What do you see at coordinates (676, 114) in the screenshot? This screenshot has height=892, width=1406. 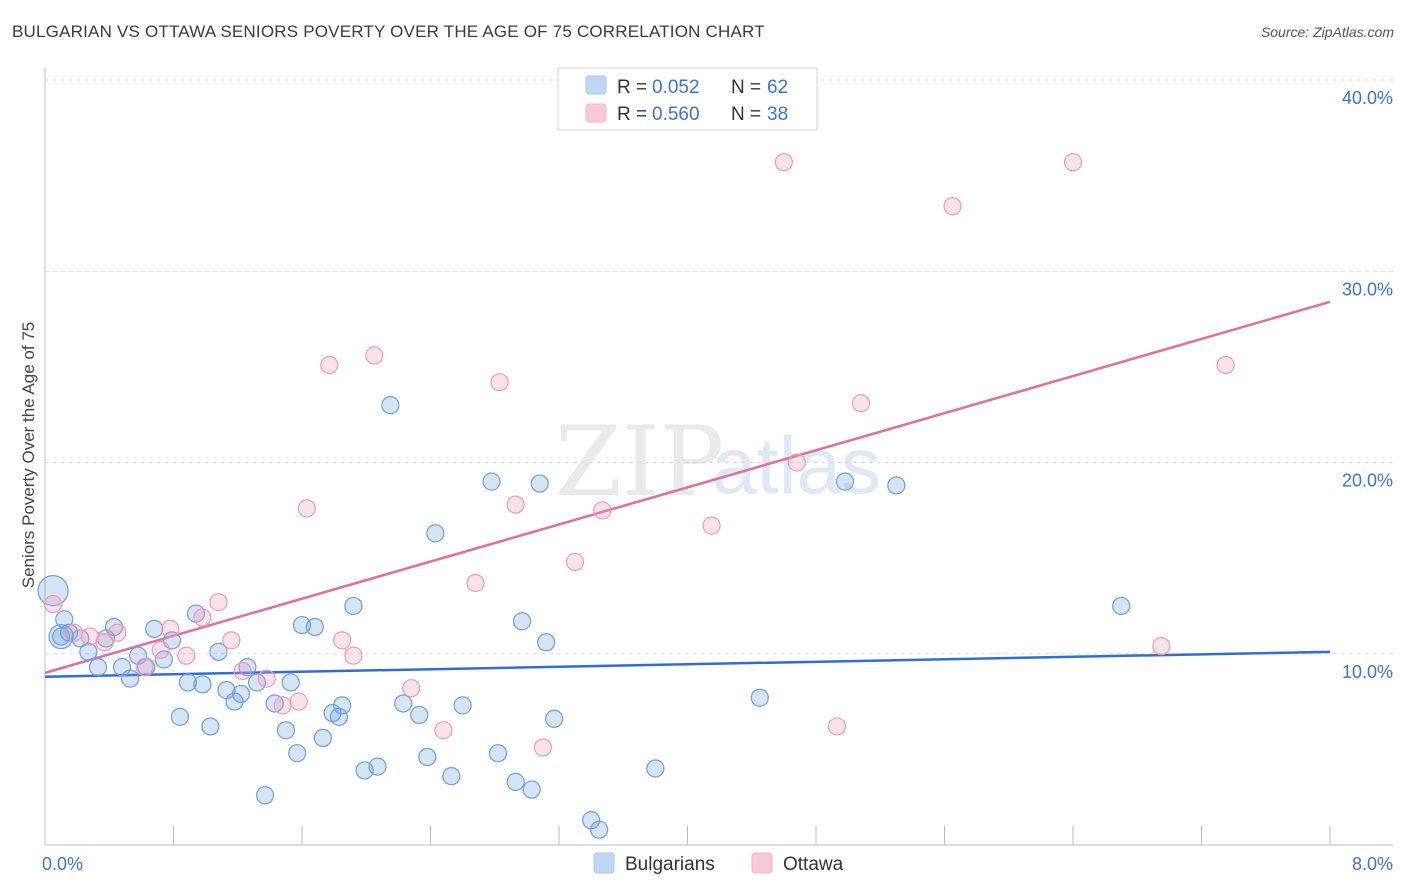 I see `legend-r-value-ottawa: 0.560` at bounding box center [676, 114].